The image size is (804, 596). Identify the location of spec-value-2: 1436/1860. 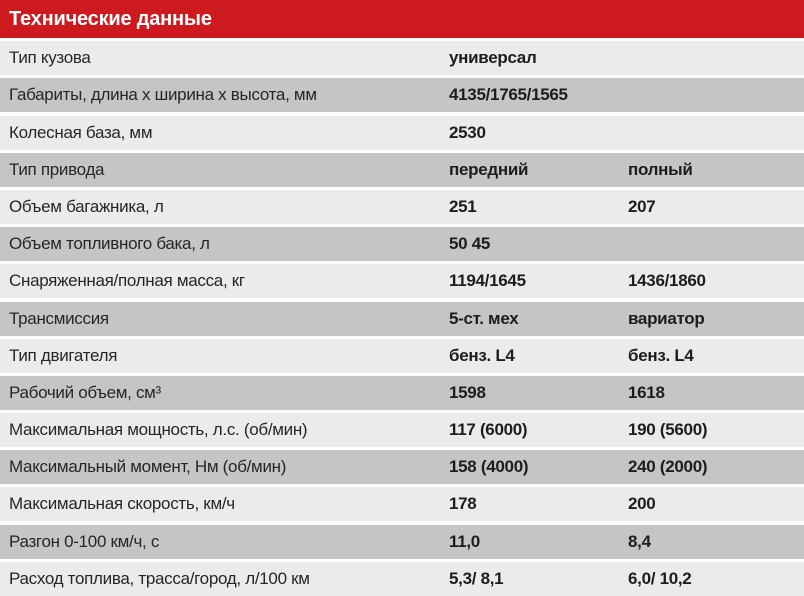
(667, 281).